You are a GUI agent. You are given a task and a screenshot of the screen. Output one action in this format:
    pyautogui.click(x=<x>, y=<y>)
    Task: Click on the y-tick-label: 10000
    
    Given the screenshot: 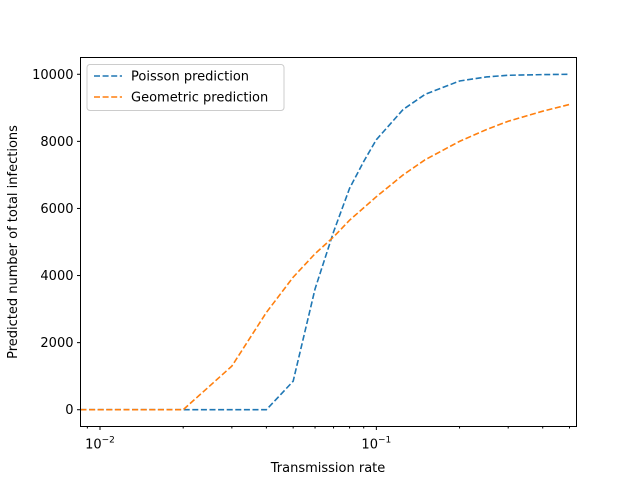 What is the action you would take?
    pyautogui.click(x=52, y=75)
    